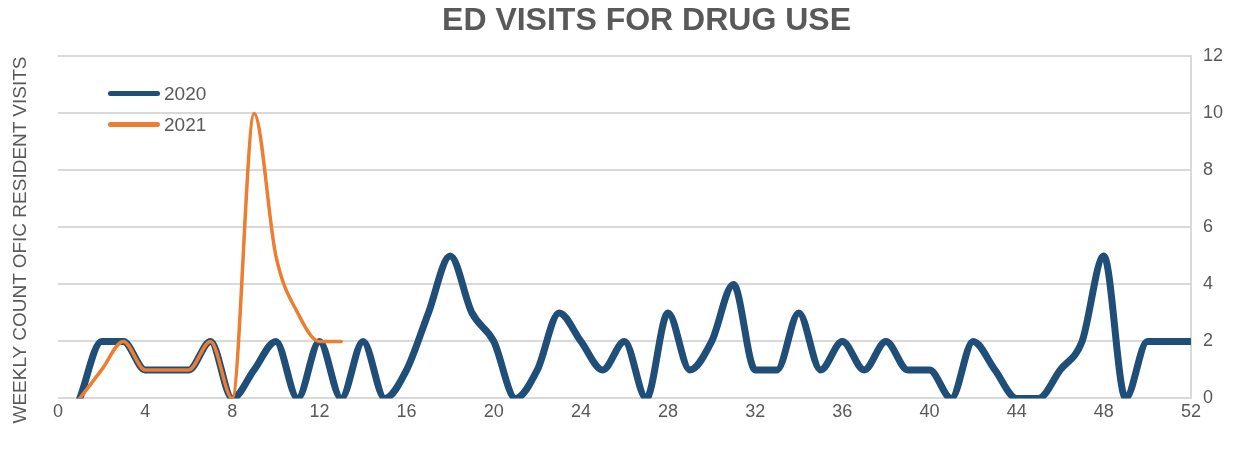 This screenshot has height=466, width=1243. I want to click on y-tick-label: 6, so click(1207, 226).